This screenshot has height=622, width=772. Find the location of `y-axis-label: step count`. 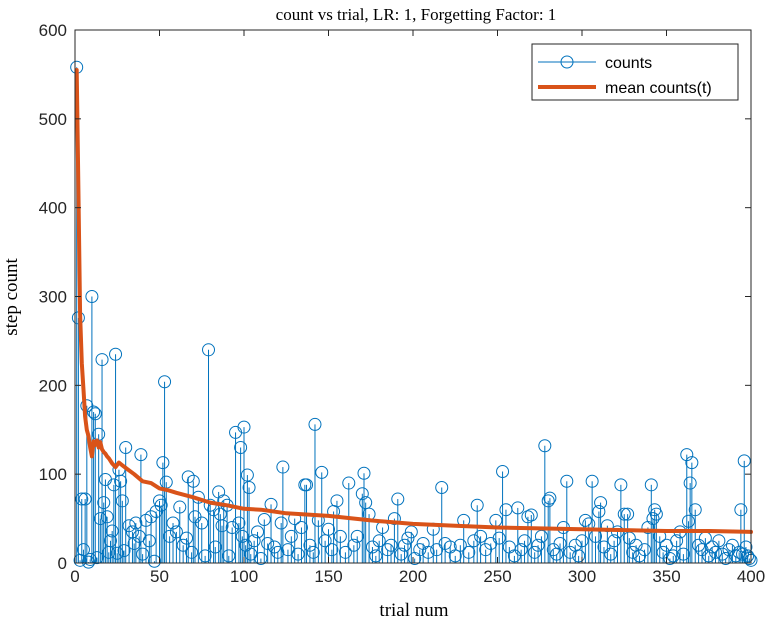

y-axis-label: step count is located at coordinates (11, 297).